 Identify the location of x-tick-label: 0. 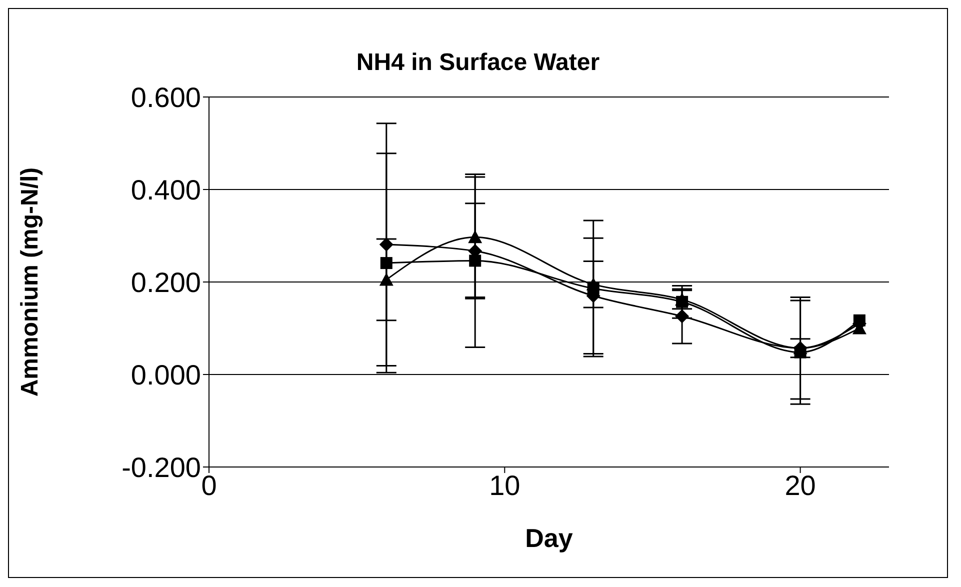
(209, 485).